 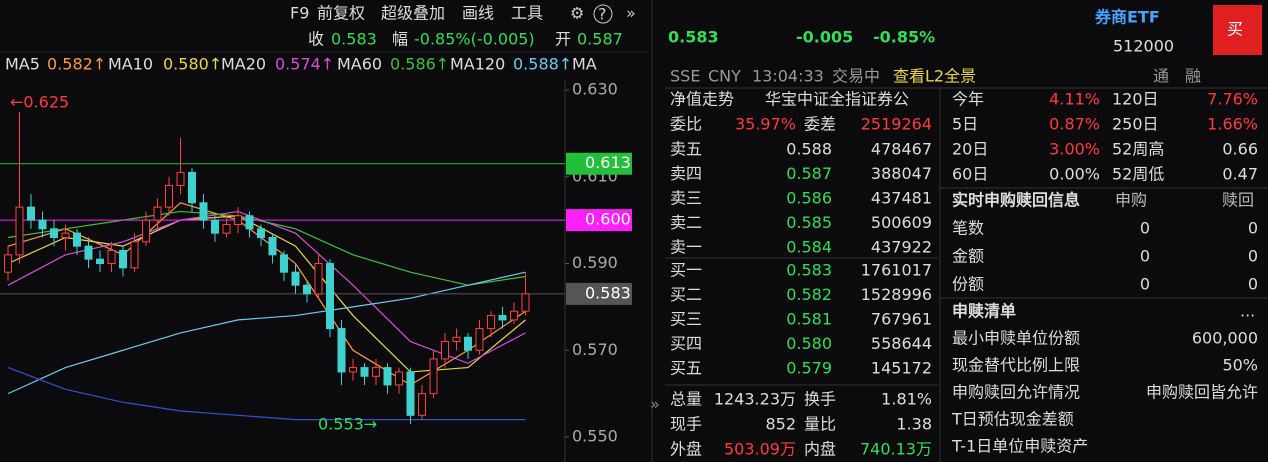 I want to click on label: 委差, so click(x=820, y=124).